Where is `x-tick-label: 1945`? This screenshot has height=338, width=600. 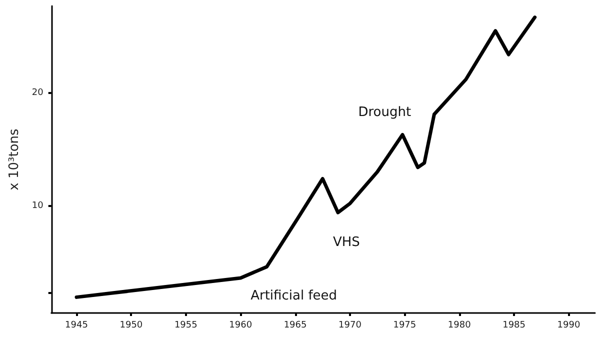 x-tick-label: 1945 is located at coordinates (76, 325).